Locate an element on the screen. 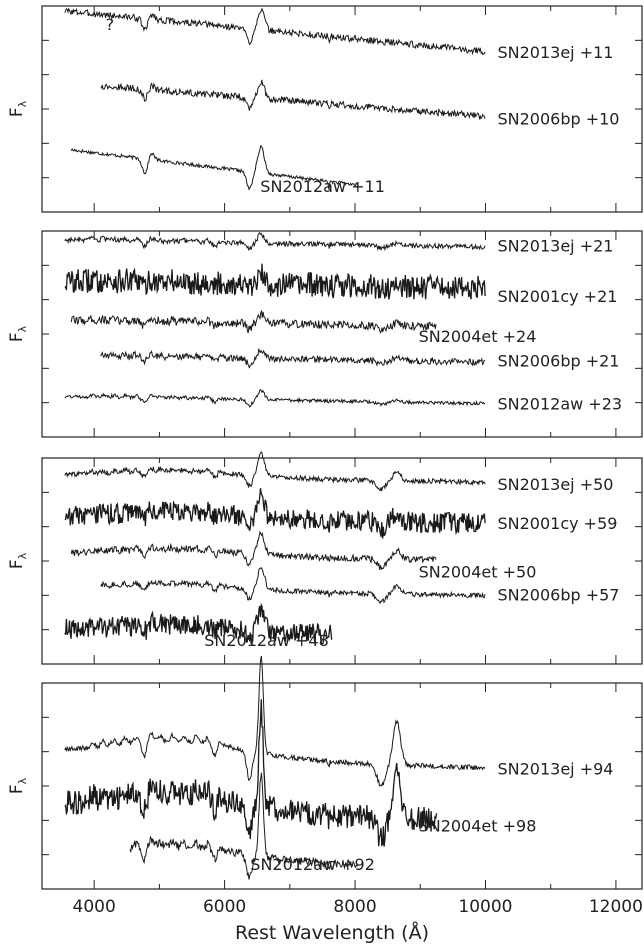  x-tick-label: 10000 is located at coordinates (485, 907).